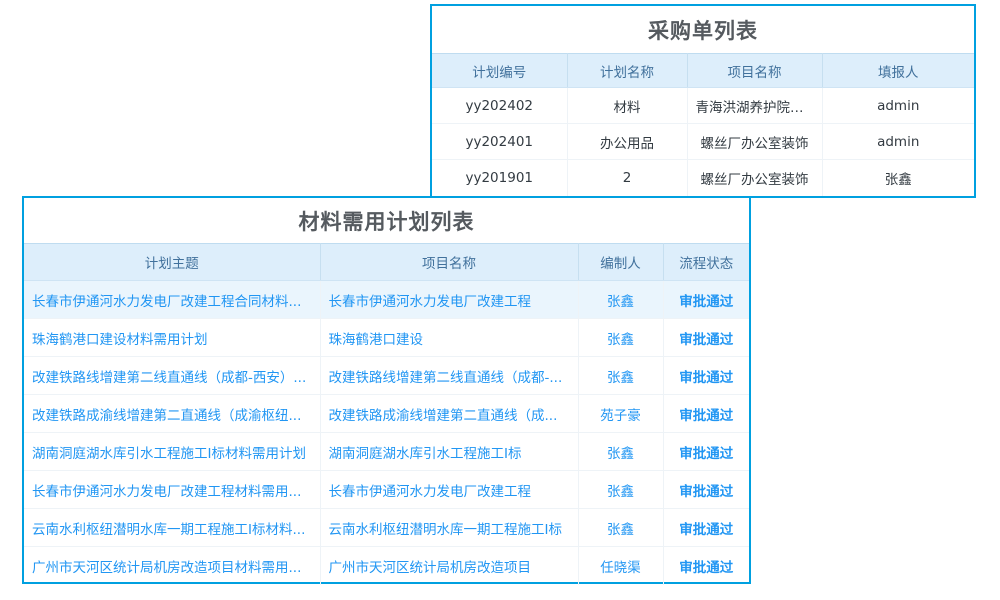 Image resolution: width=1000 pixels, height=600 pixels. What do you see at coordinates (172, 262) in the screenshot?
I see `column-header-subject: 计划主题` at bounding box center [172, 262].